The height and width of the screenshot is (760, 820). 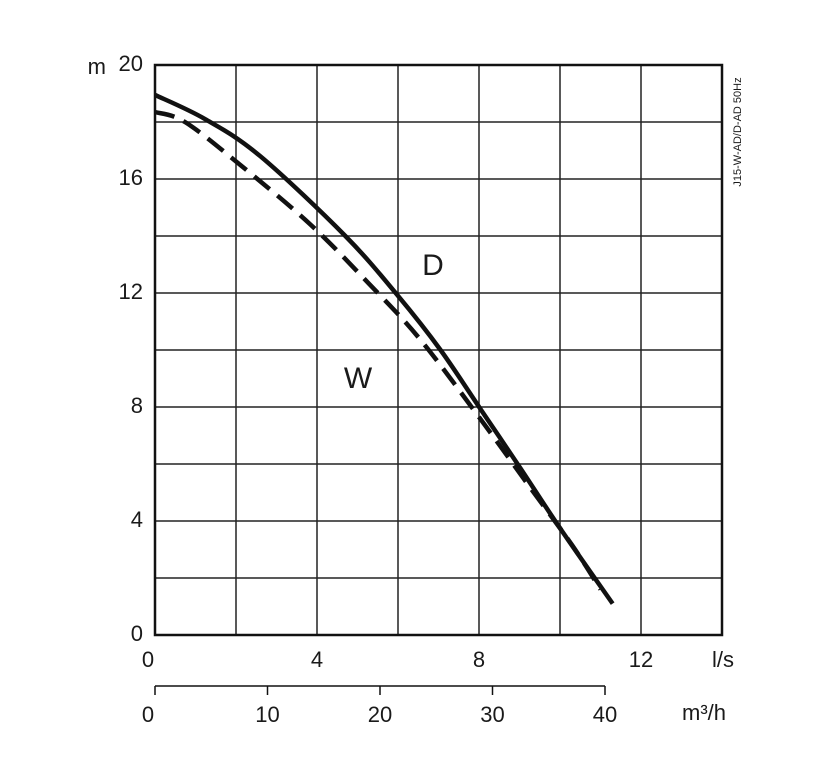 I want to click on y-tick-label: 4, so click(x=137, y=519).